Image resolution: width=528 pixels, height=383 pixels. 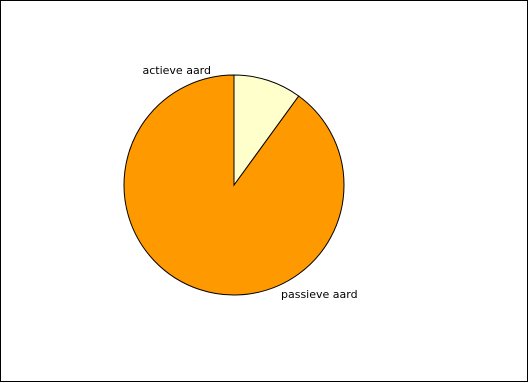 What do you see at coordinates (319, 294) in the screenshot?
I see `pie-label-passieve-aard: passieve aard` at bounding box center [319, 294].